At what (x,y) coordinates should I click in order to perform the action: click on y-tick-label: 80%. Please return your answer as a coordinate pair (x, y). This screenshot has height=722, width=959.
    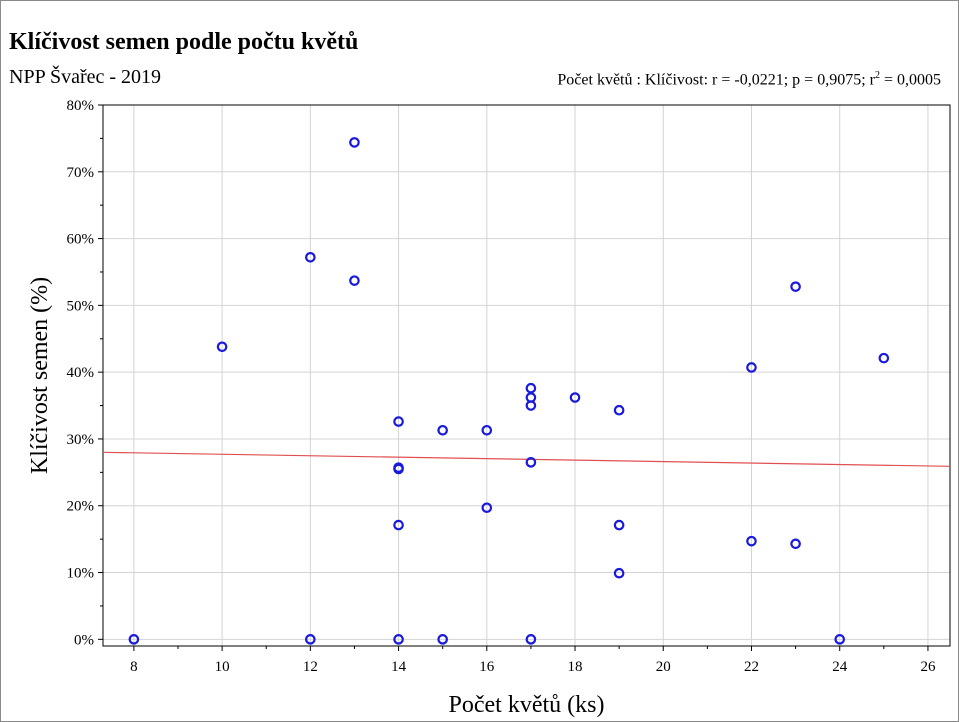
    Looking at the image, I should click on (81, 106).